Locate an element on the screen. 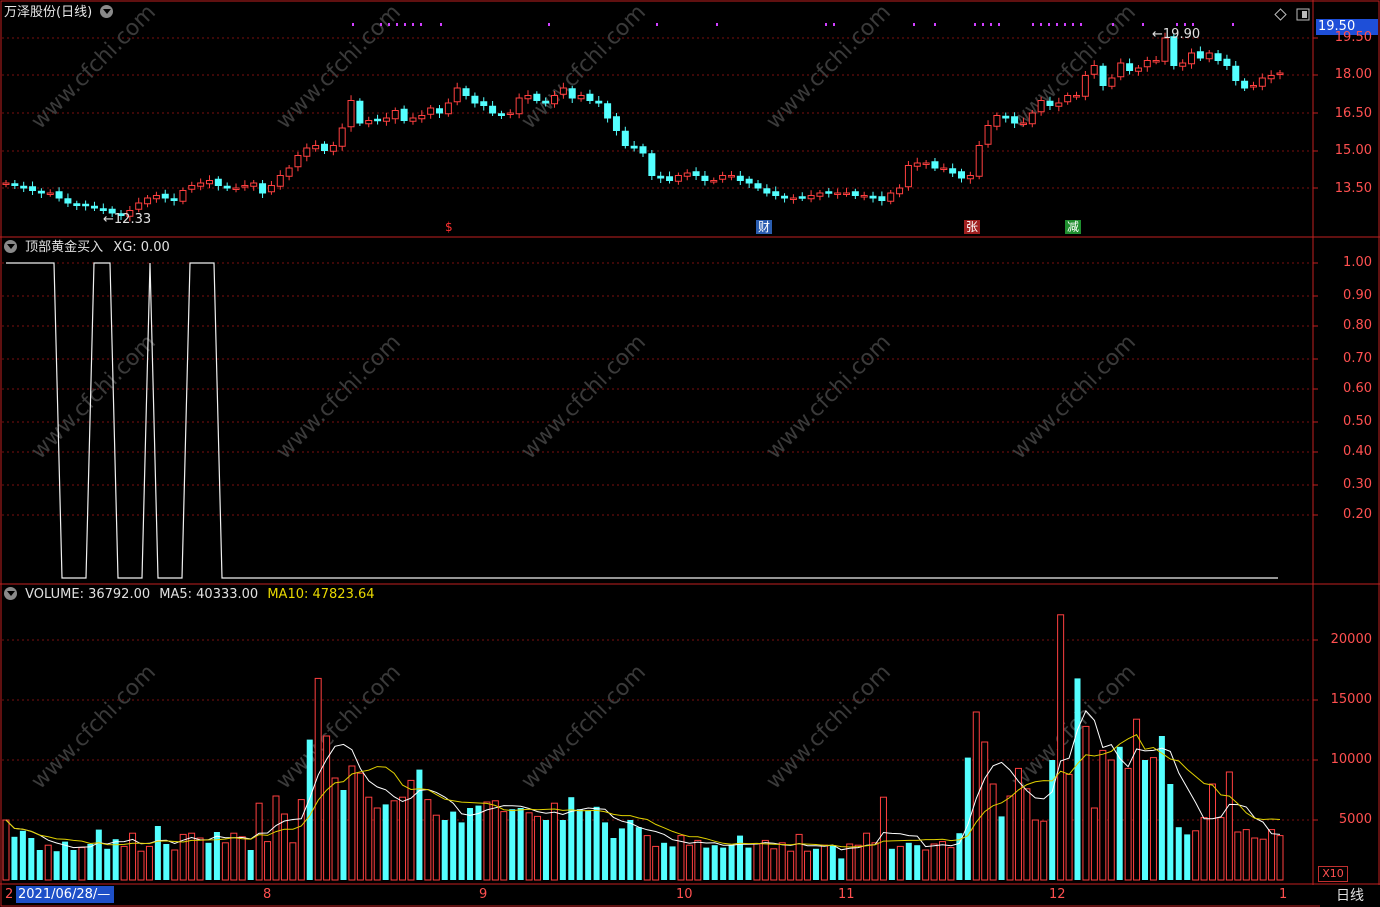 The image size is (1380, 907). indicator-xg-value: XG: 0.00 is located at coordinates (141, 247).